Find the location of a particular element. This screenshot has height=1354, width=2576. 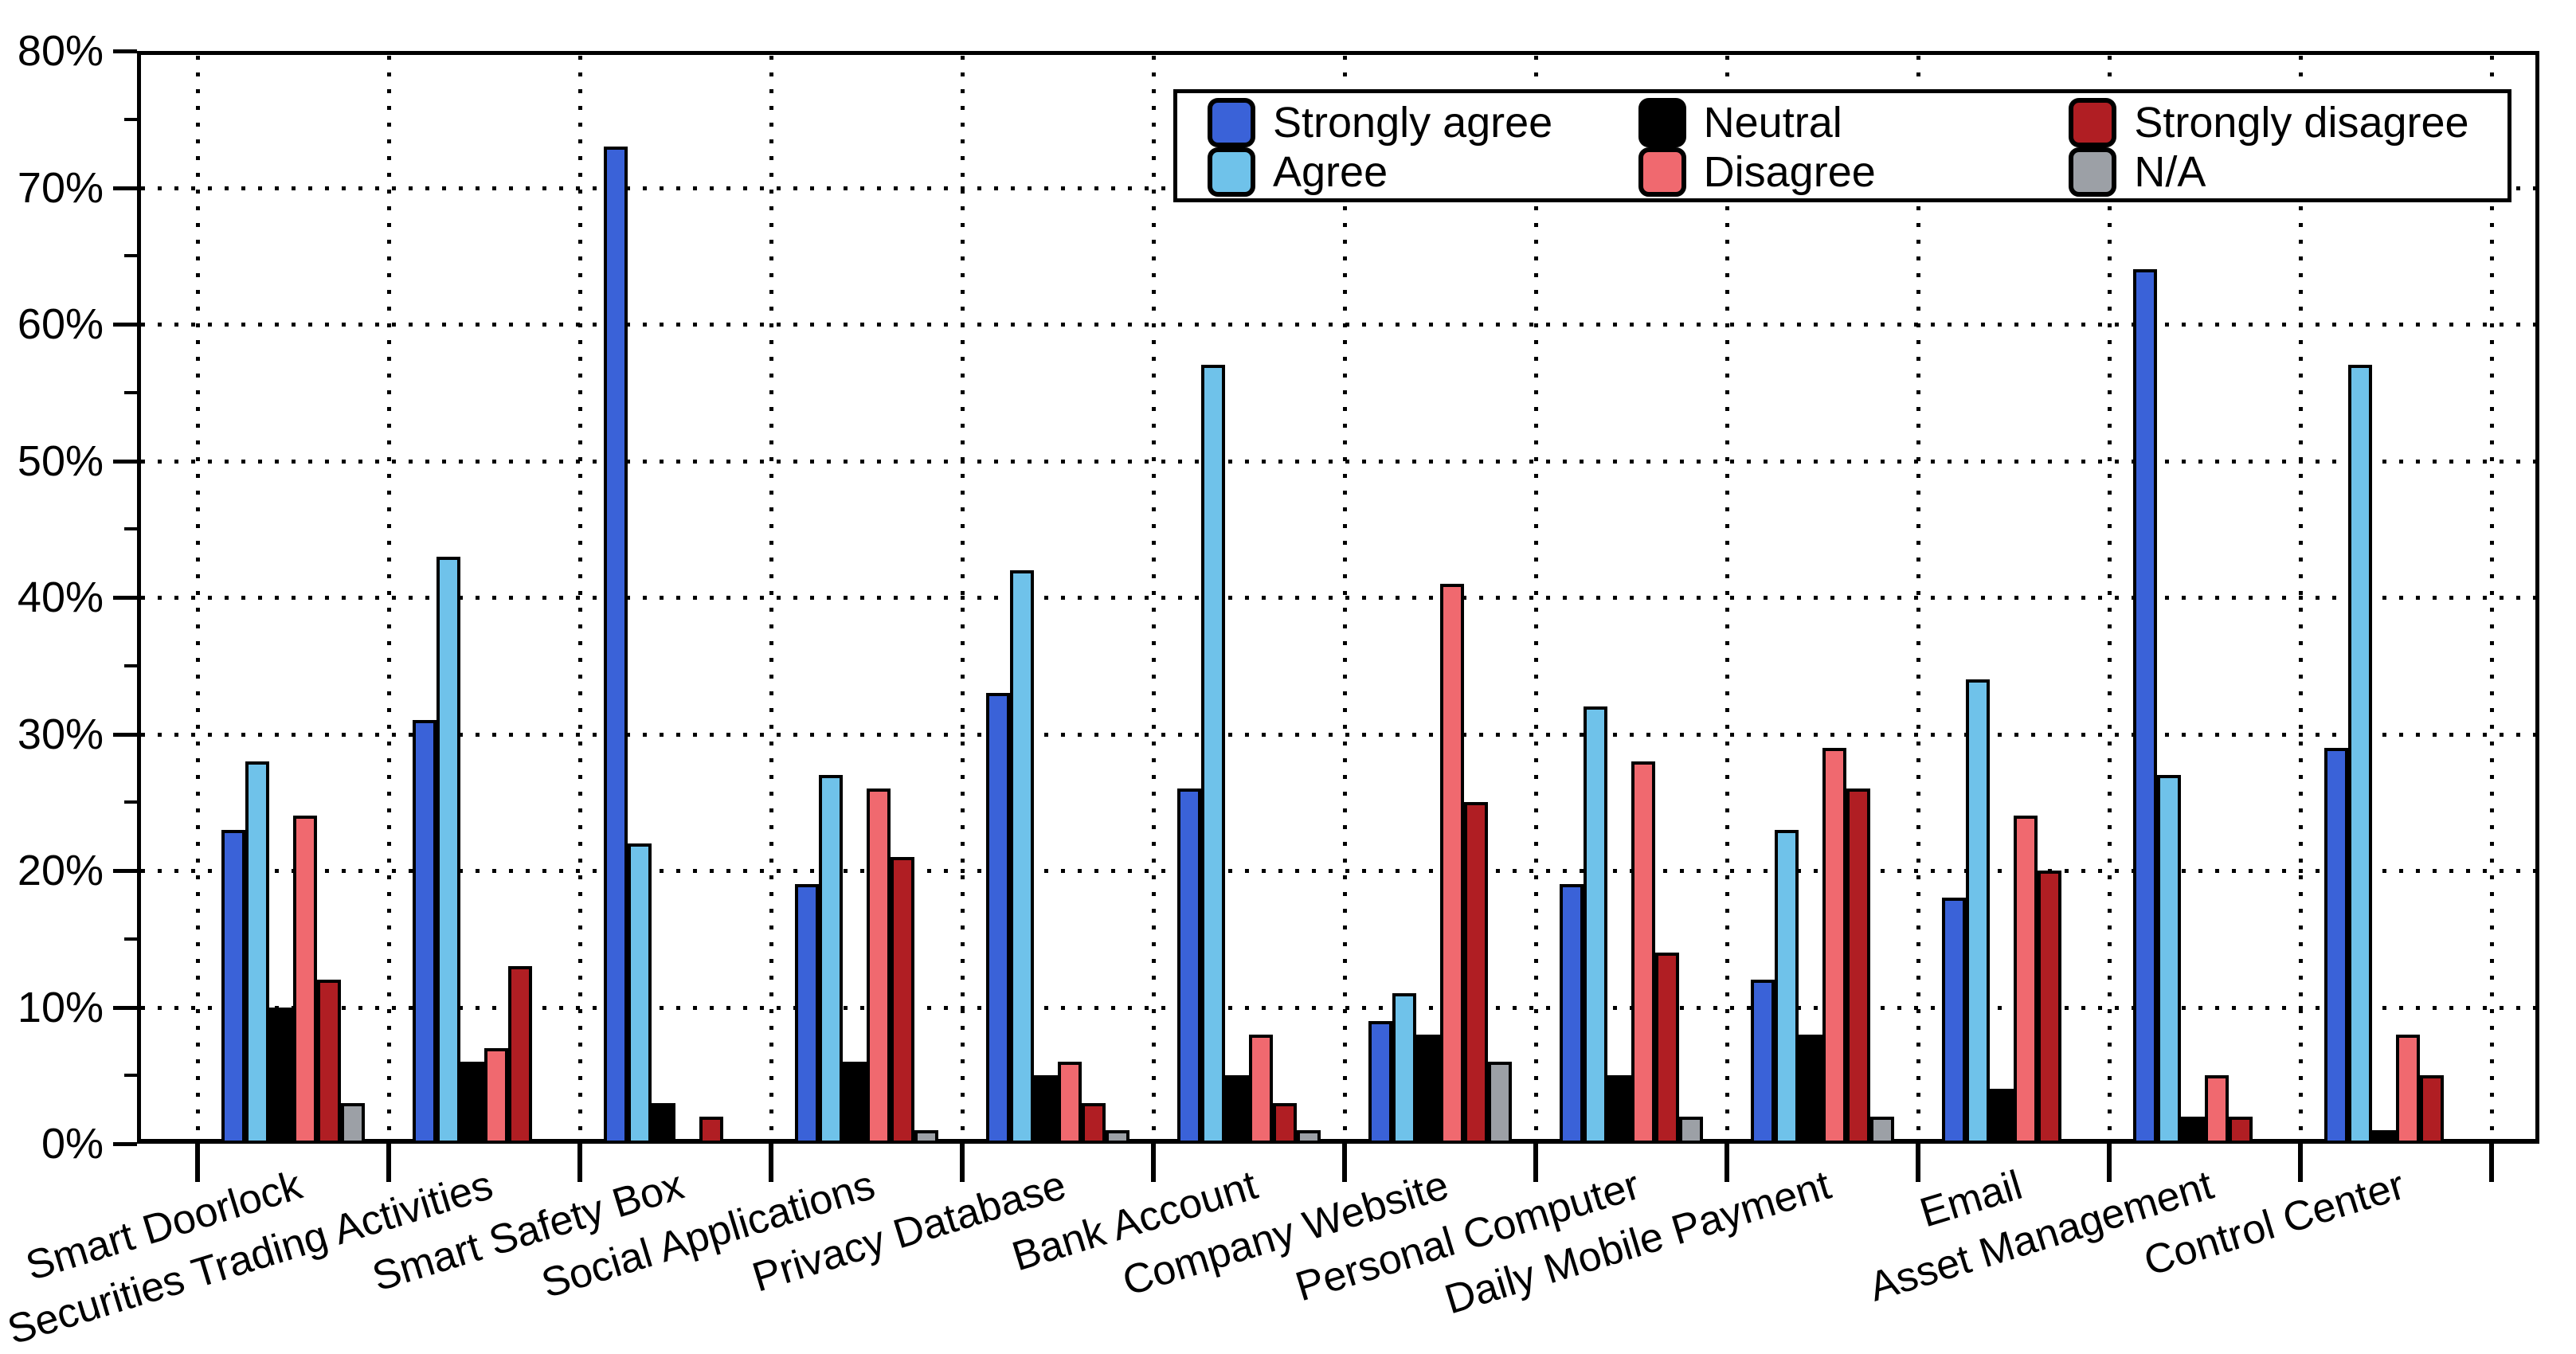

y-axis-tick-label: 20% is located at coordinates (60, 871).